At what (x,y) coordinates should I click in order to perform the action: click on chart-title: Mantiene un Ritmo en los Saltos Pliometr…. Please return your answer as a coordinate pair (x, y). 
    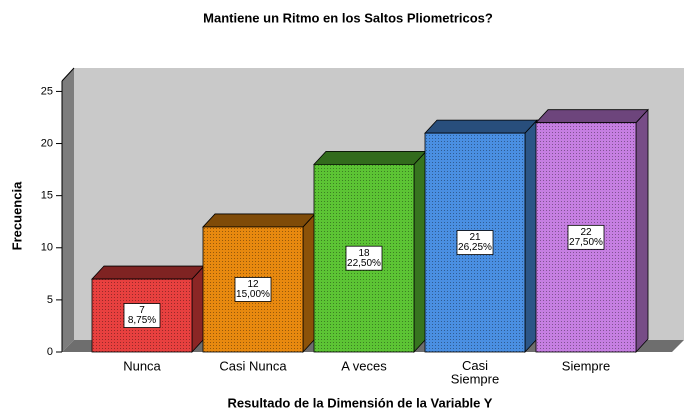
    Looking at the image, I should click on (348, 17).